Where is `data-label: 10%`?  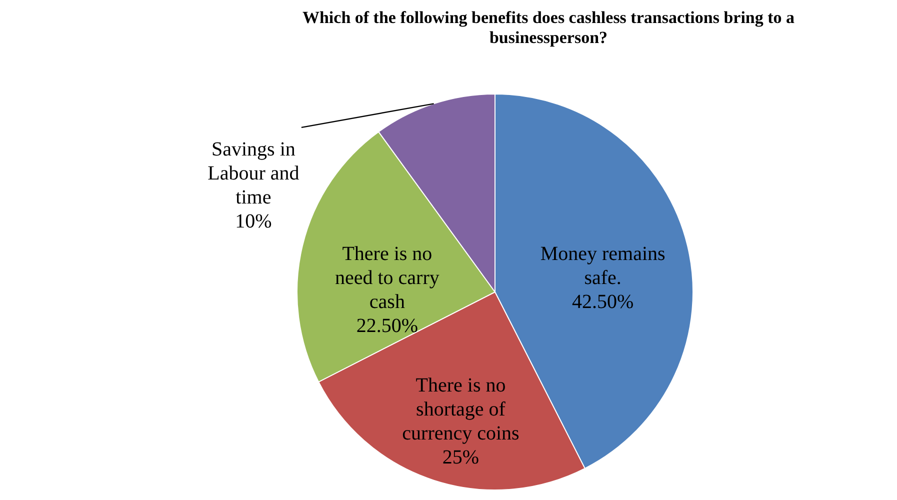
data-label: 10% is located at coordinates (253, 221).